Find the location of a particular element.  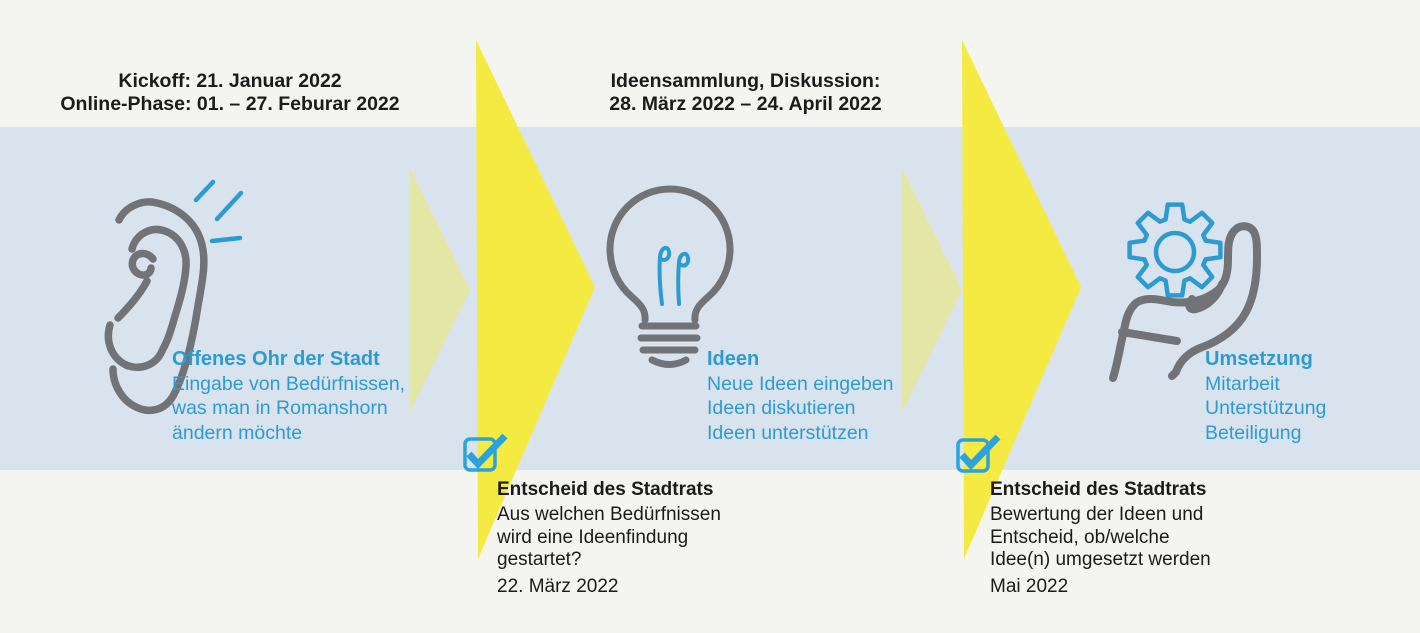

phase1-online-phase-line: Online-Phase: 01. – 27. Feburar 2022 is located at coordinates (230, 104).